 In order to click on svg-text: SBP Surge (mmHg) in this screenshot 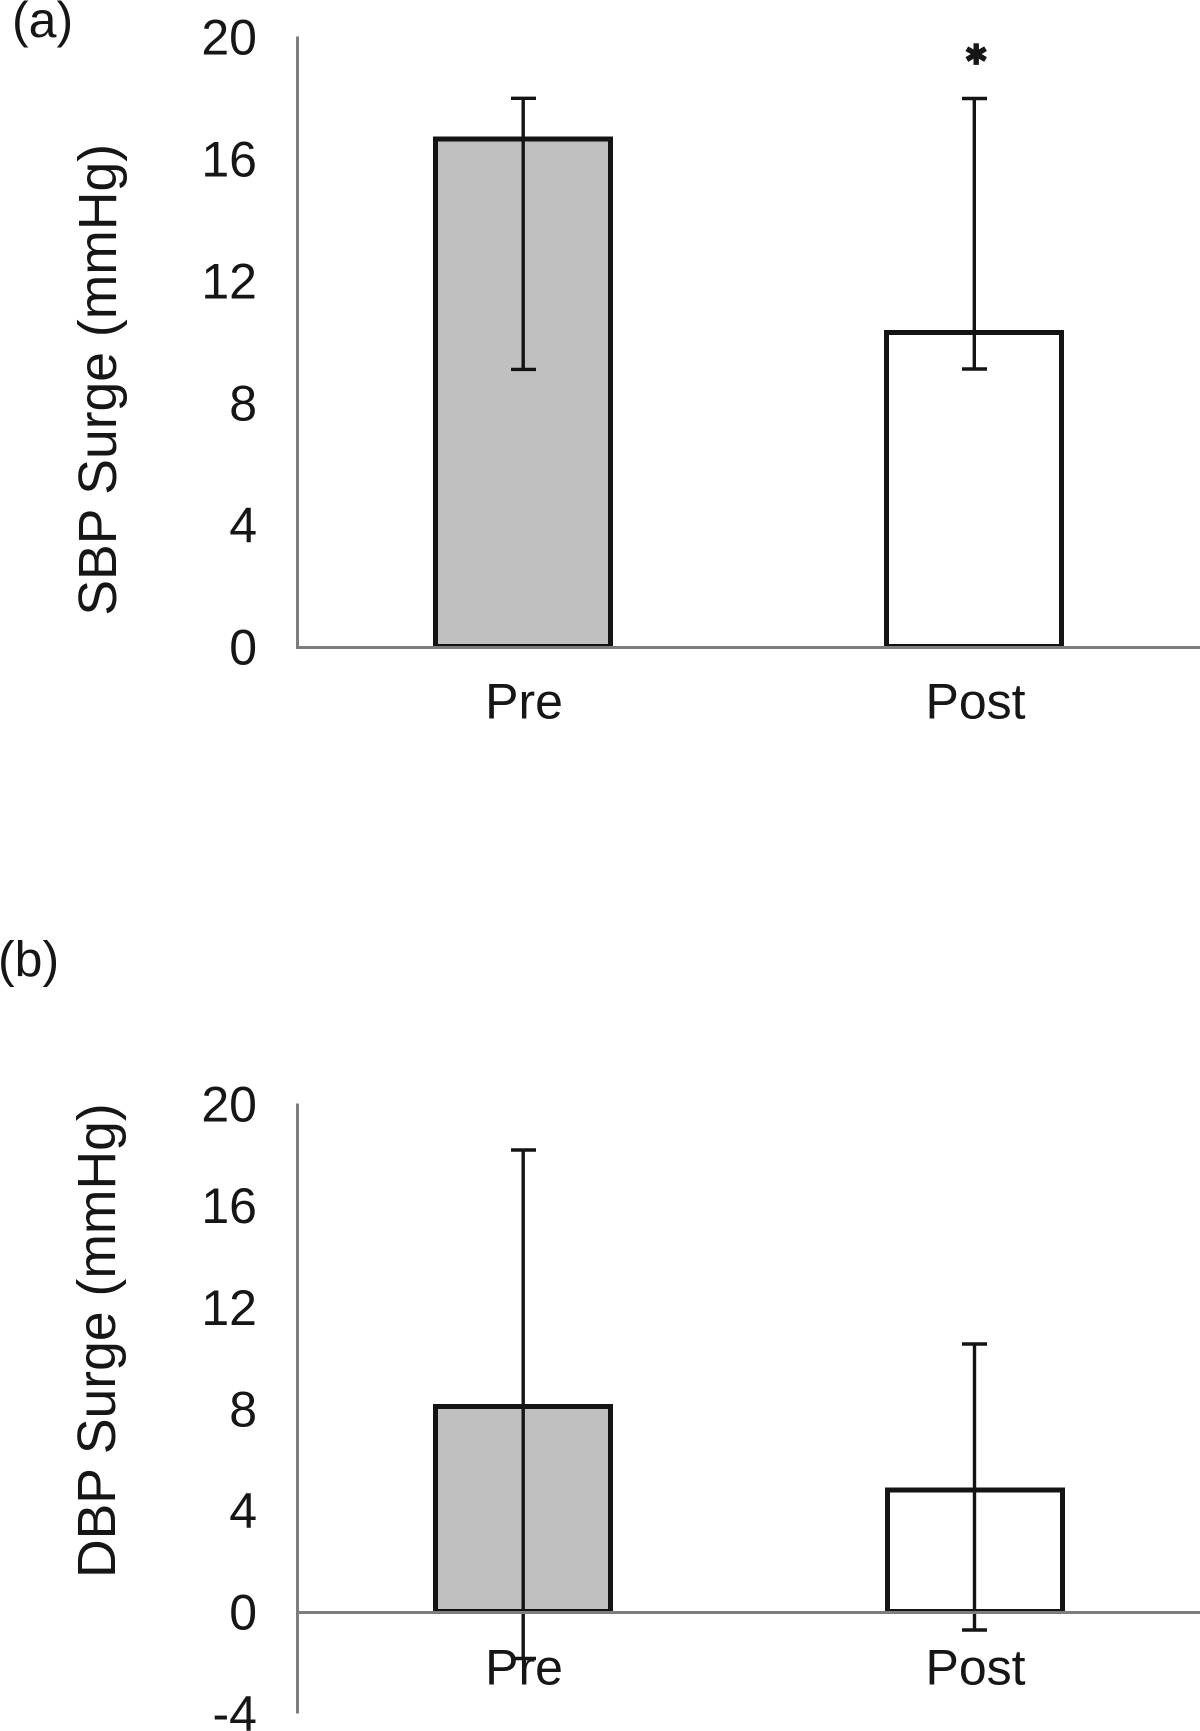, I will do `click(98, 380)`.